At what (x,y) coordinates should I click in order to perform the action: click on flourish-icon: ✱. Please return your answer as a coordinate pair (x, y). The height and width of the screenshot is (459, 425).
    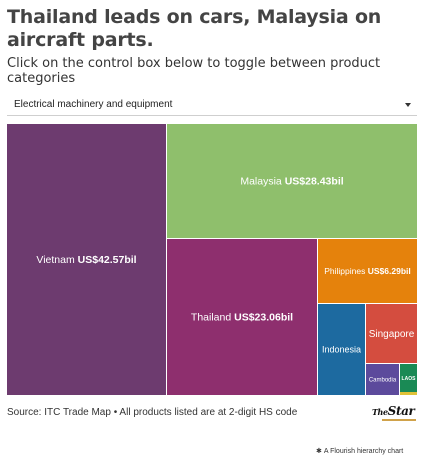
    Looking at the image, I should click on (319, 451).